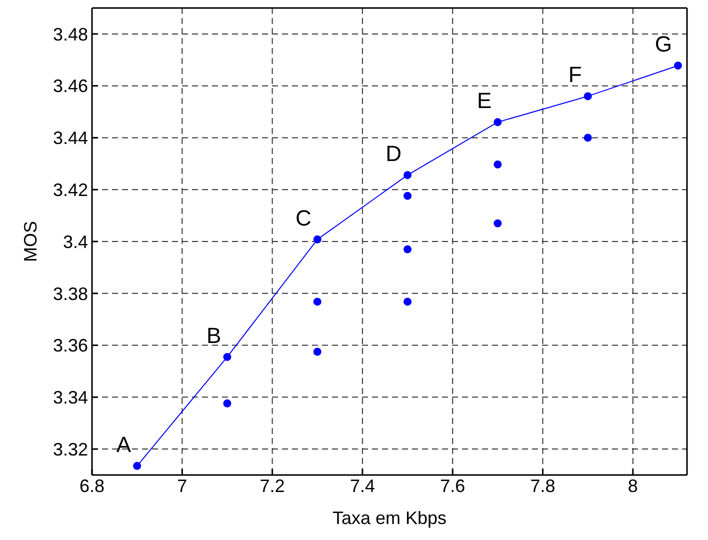 Image resolution: width=708 pixels, height=540 pixels. What do you see at coordinates (214, 335) in the screenshot?
I see `annotation: B` at bounding box center [214, 335].